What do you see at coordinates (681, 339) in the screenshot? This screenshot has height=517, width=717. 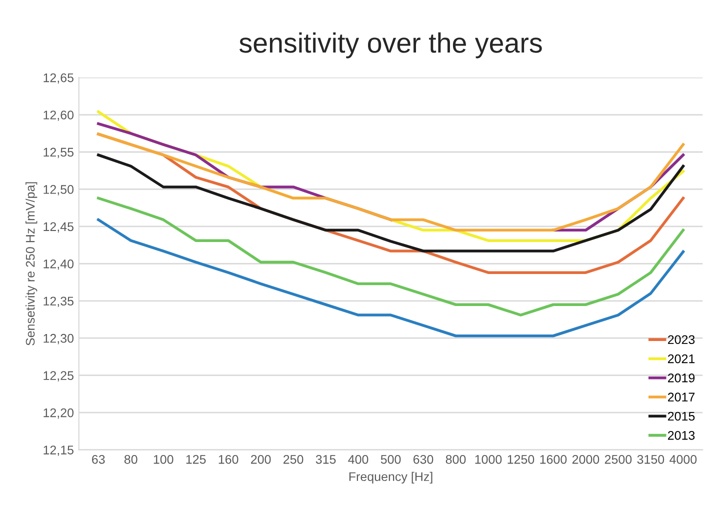 I see `legend-label: 2023` at bounding box center [681, 339].